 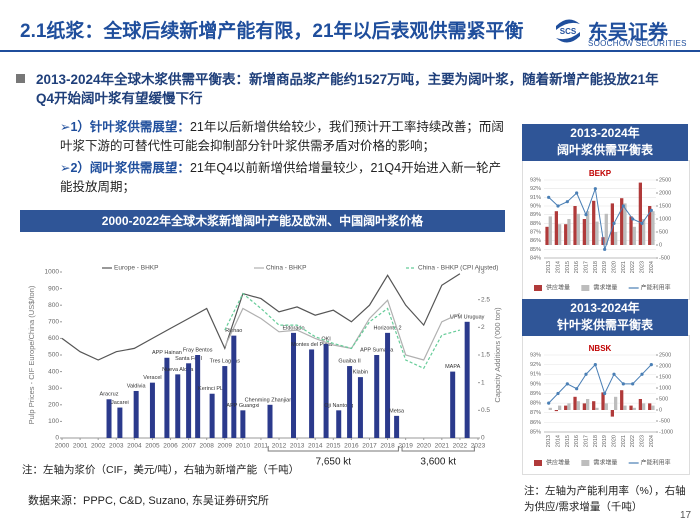 I want to click on bar-label: Nueva Aldea, so click(x=178, y=370).